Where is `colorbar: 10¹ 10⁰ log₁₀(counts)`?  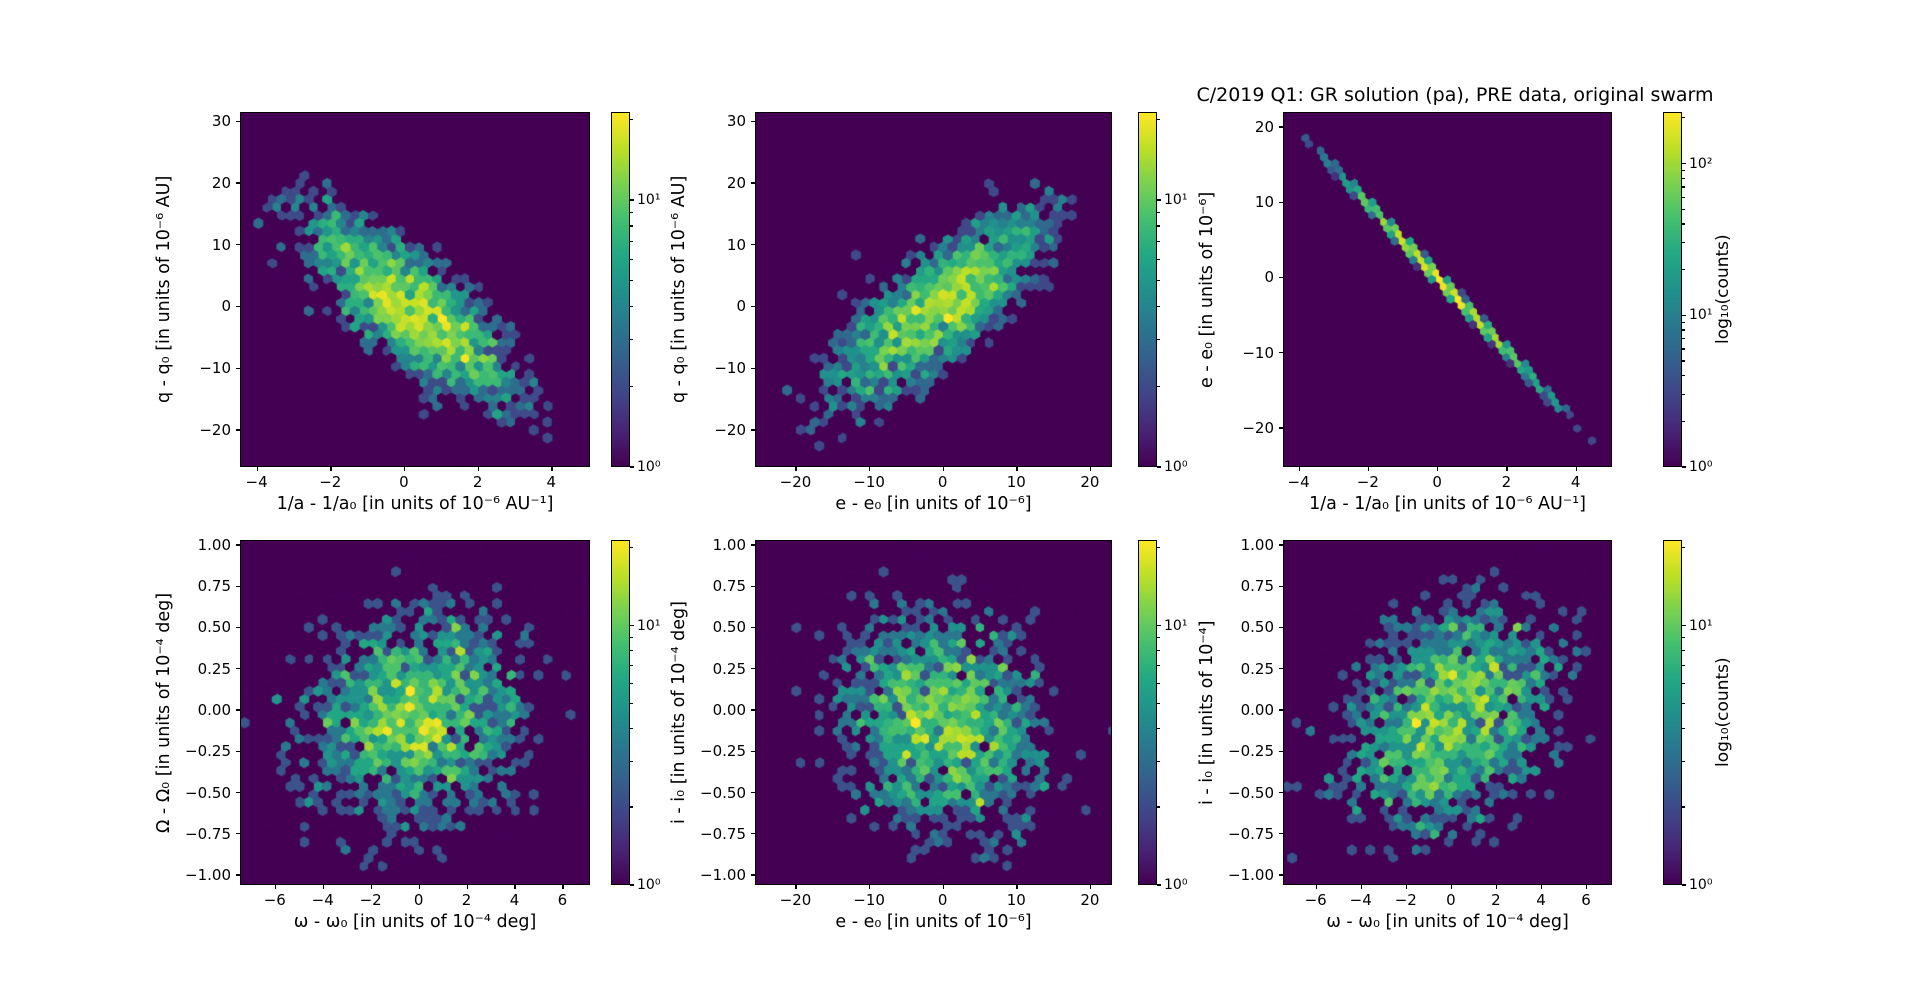
colorbar: 10¹ 10⁰ log₁₀(counts) is located at coordinates (1698, 716).